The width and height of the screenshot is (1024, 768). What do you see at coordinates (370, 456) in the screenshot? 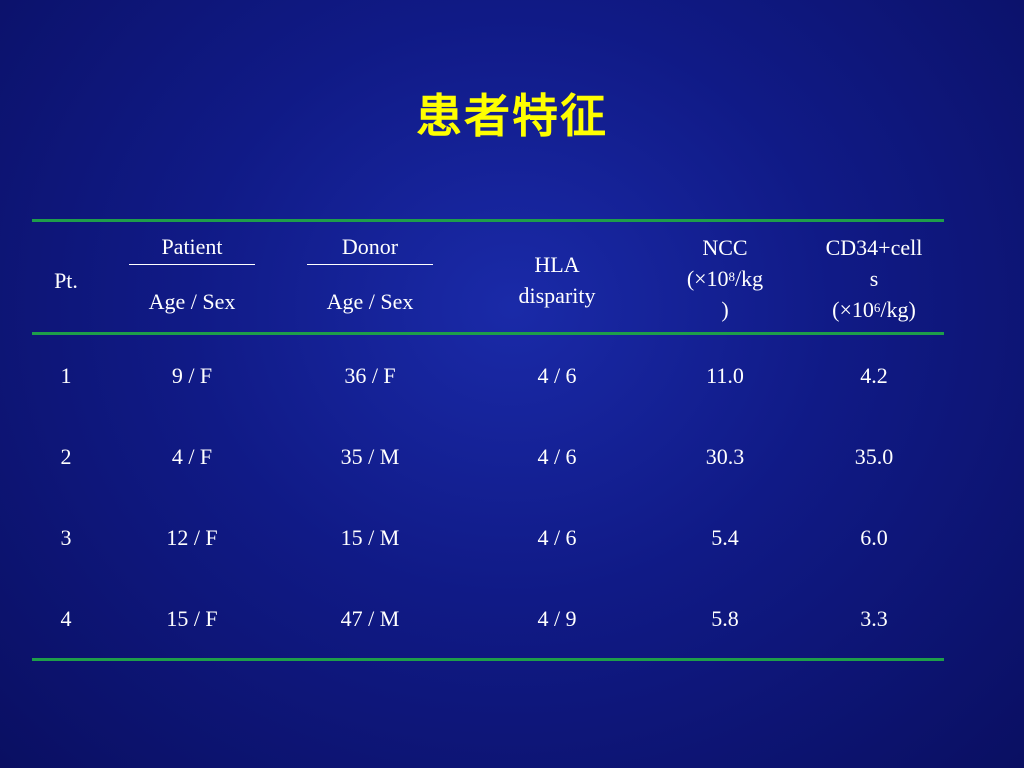
I see `cell-donor: 35 / M` at bounding box center [370, 456].